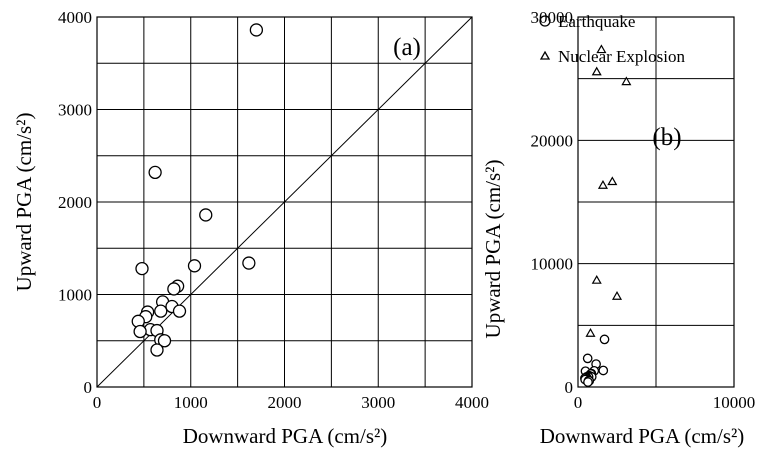 Image resolution: width=759 pixels, height=451 pixels. I want to click on panel-b-x-ticks: 0 10000, so click(665, 402).